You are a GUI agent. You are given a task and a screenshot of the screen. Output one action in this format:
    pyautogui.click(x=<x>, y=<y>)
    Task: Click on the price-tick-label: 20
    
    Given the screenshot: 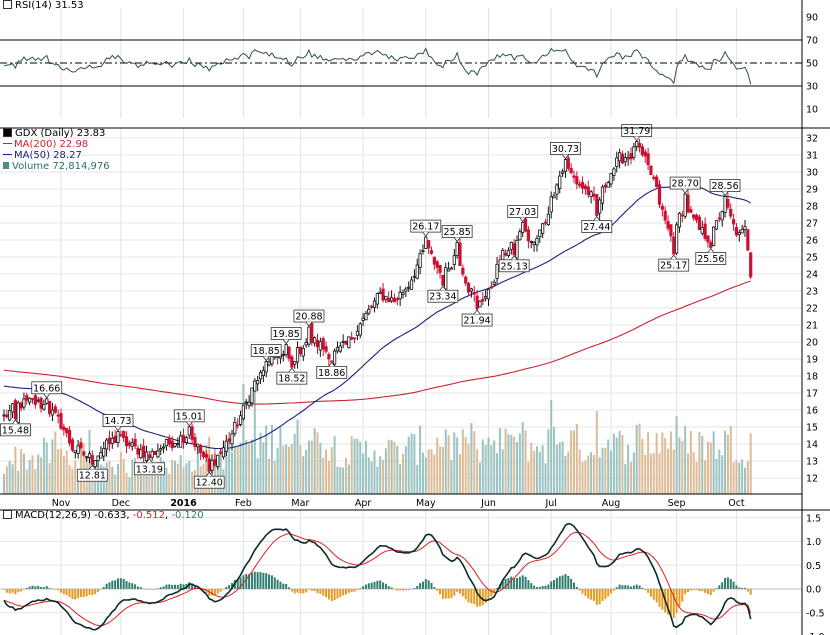 What is the action you would take?
    pyautogui.click(x=812, y=343)
    